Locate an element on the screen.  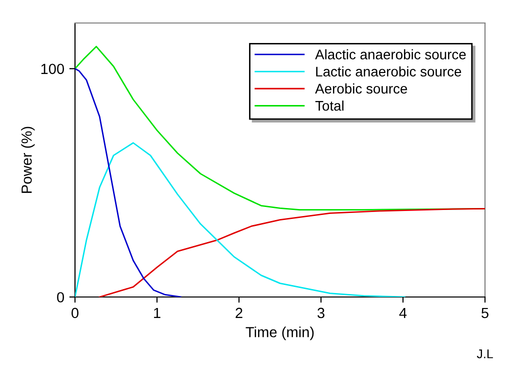
legend-label: Alactic anaerobic source is located at coordinates (390, 54).